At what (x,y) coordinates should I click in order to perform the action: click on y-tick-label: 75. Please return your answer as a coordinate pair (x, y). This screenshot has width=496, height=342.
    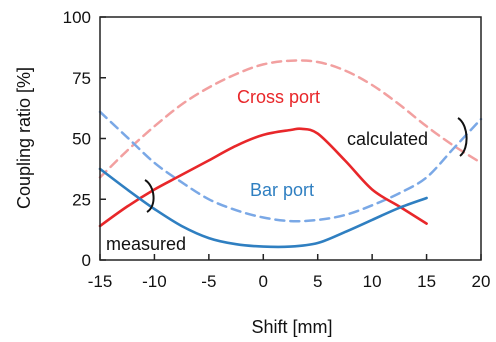
    Looking at the image, I should click on (81, 78).